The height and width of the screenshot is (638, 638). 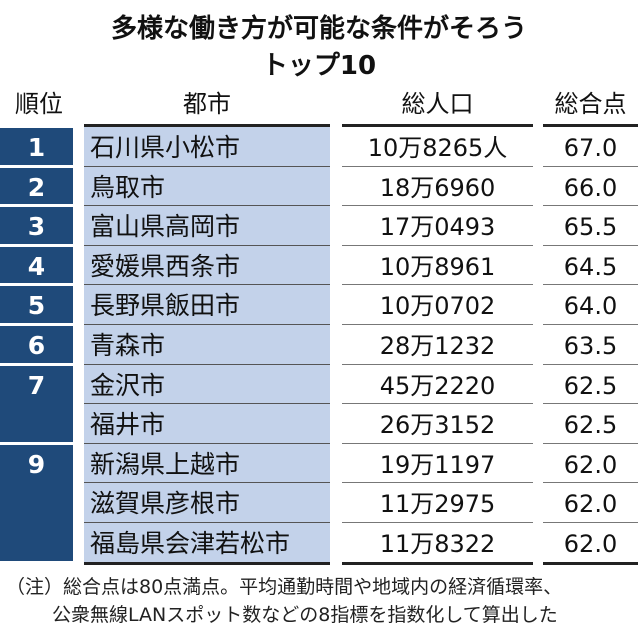 I want to click on population-value: 10万0702, so click(x=437, y=306).